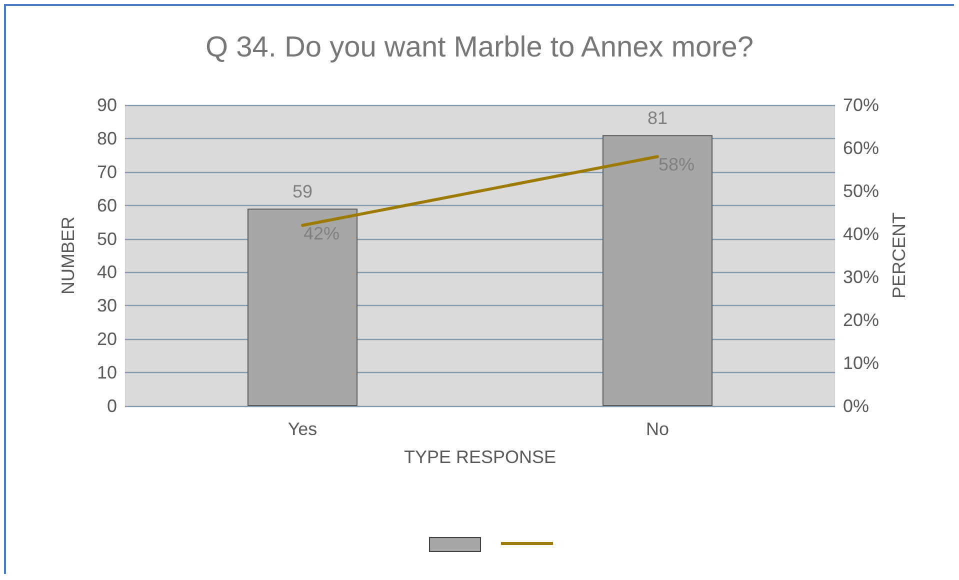 Image resolution: width=959 pixels, height=580 pixels. I want to click on y-tick-label: 40, so click(106, 272).